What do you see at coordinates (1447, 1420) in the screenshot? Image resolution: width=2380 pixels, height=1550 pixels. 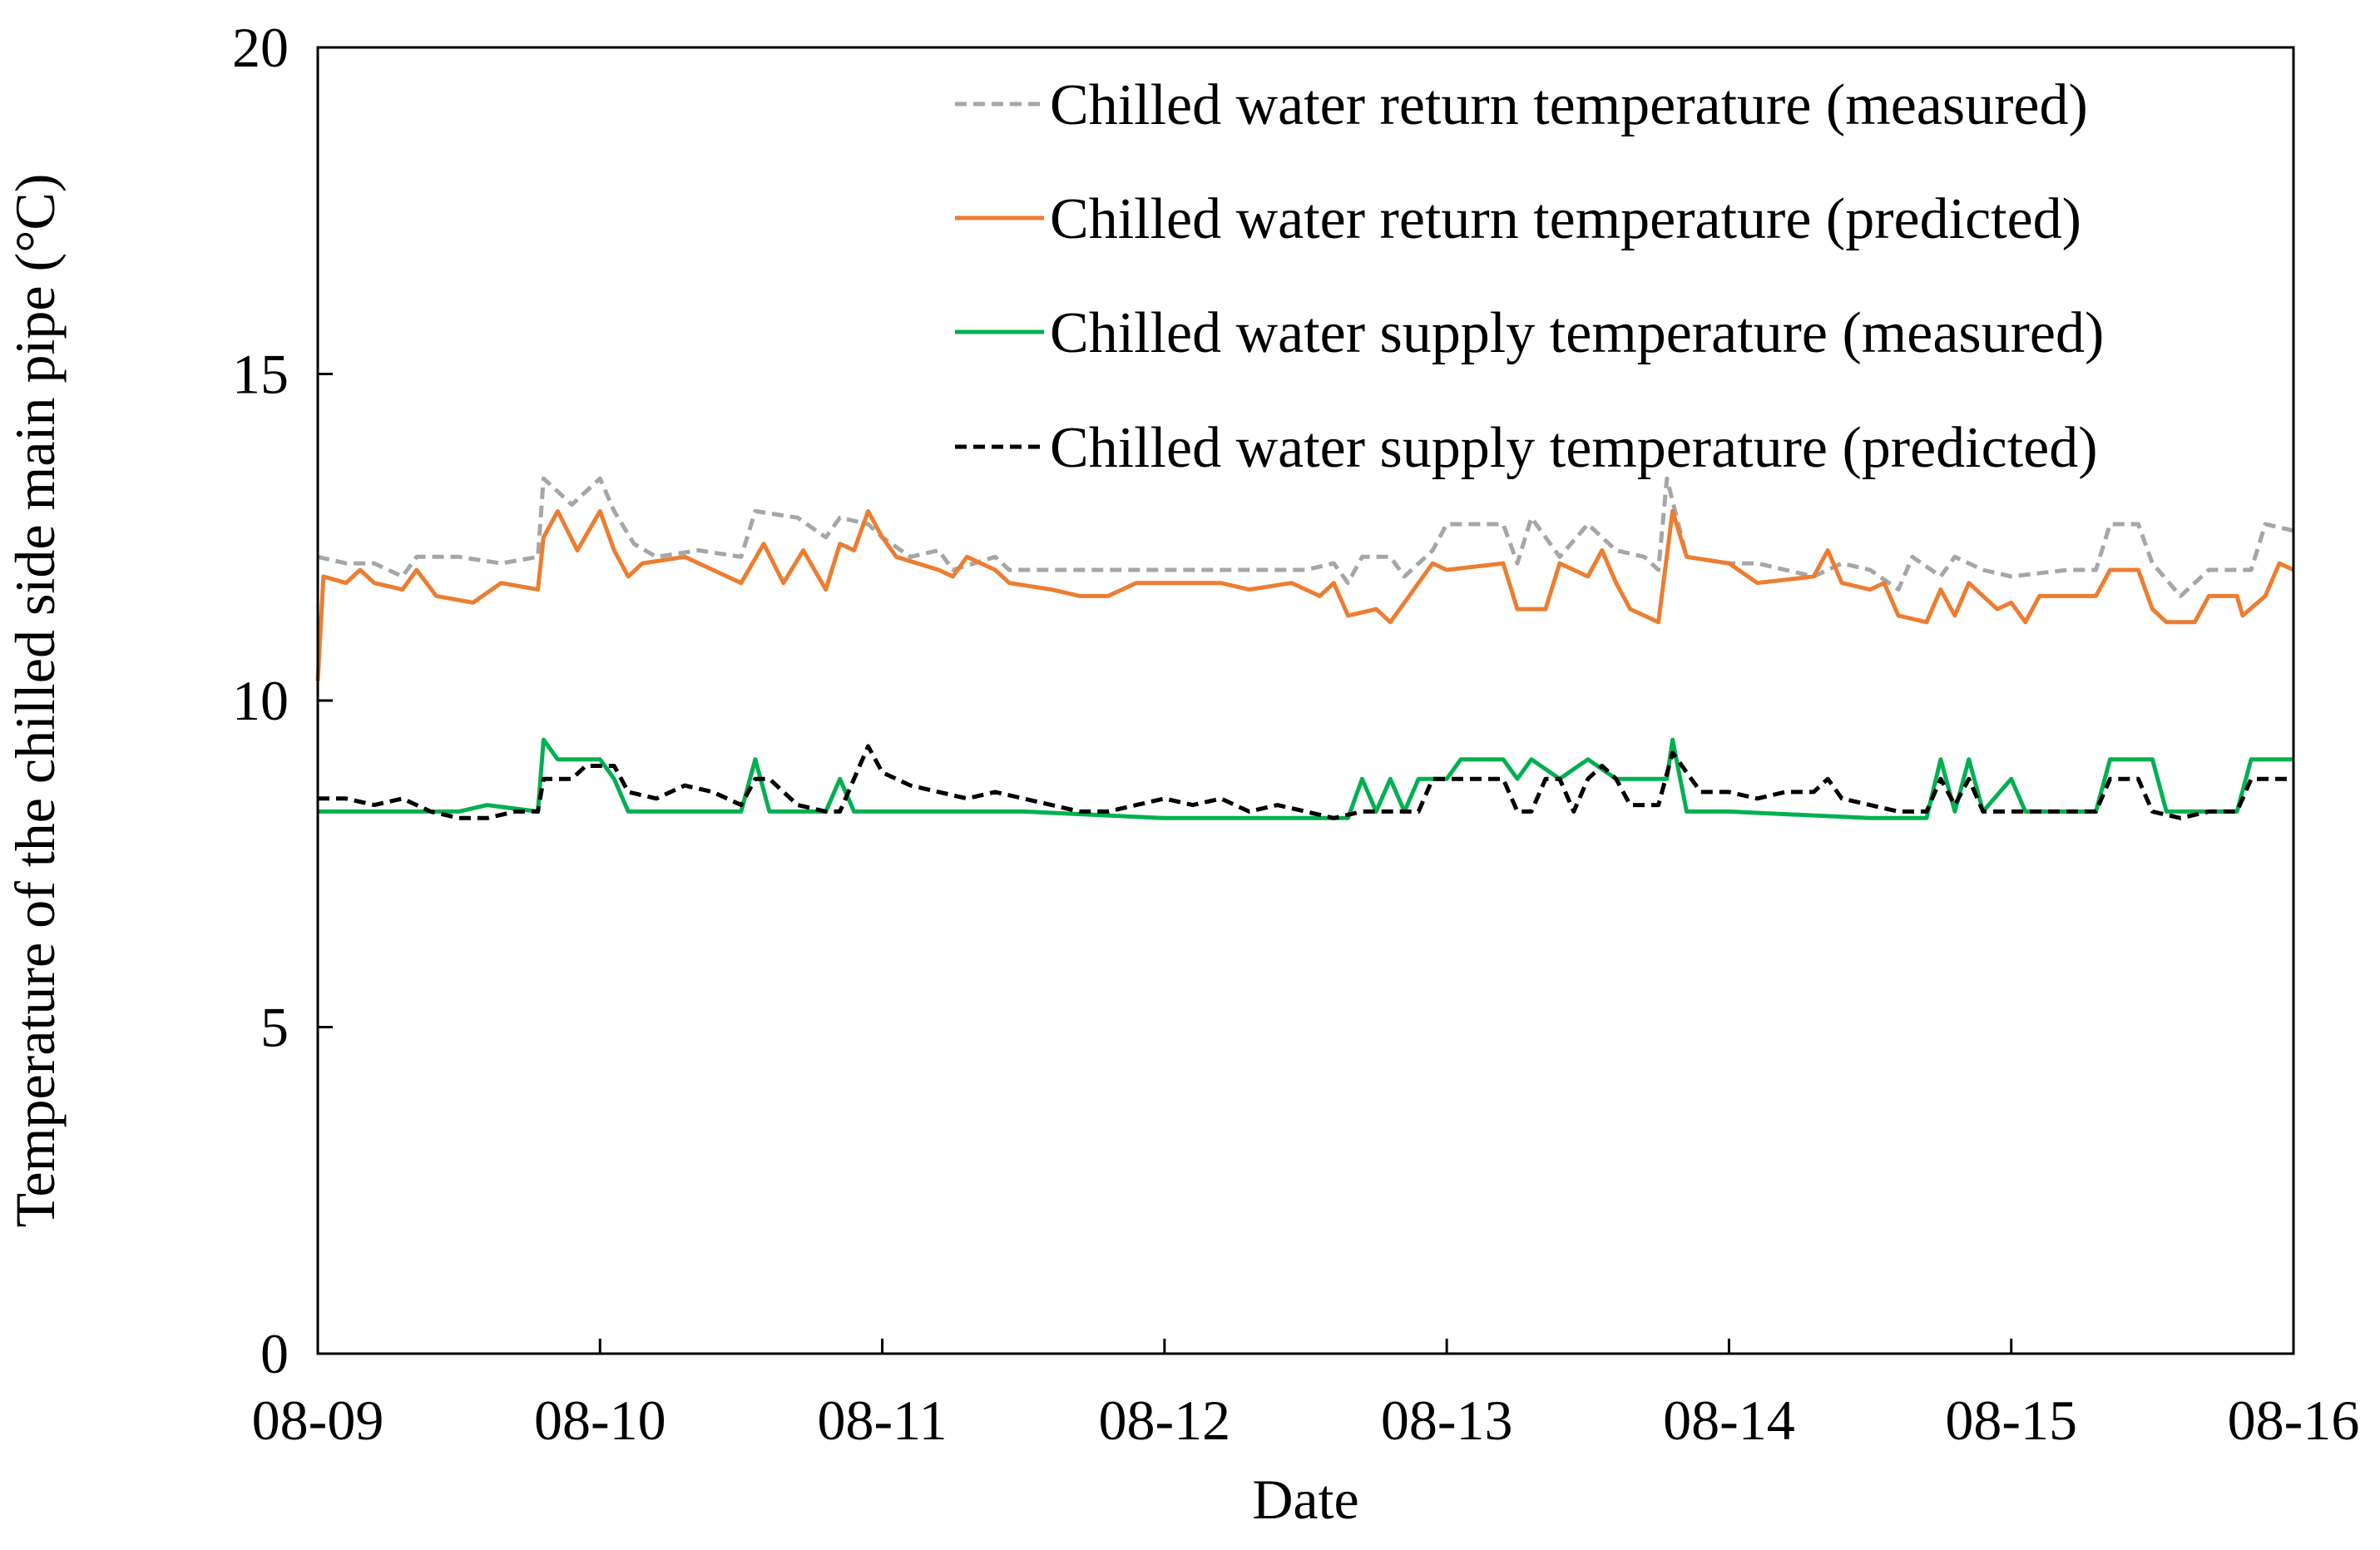 I see `x-tick-label: 08-13` at bounding box center [1447, 1420].